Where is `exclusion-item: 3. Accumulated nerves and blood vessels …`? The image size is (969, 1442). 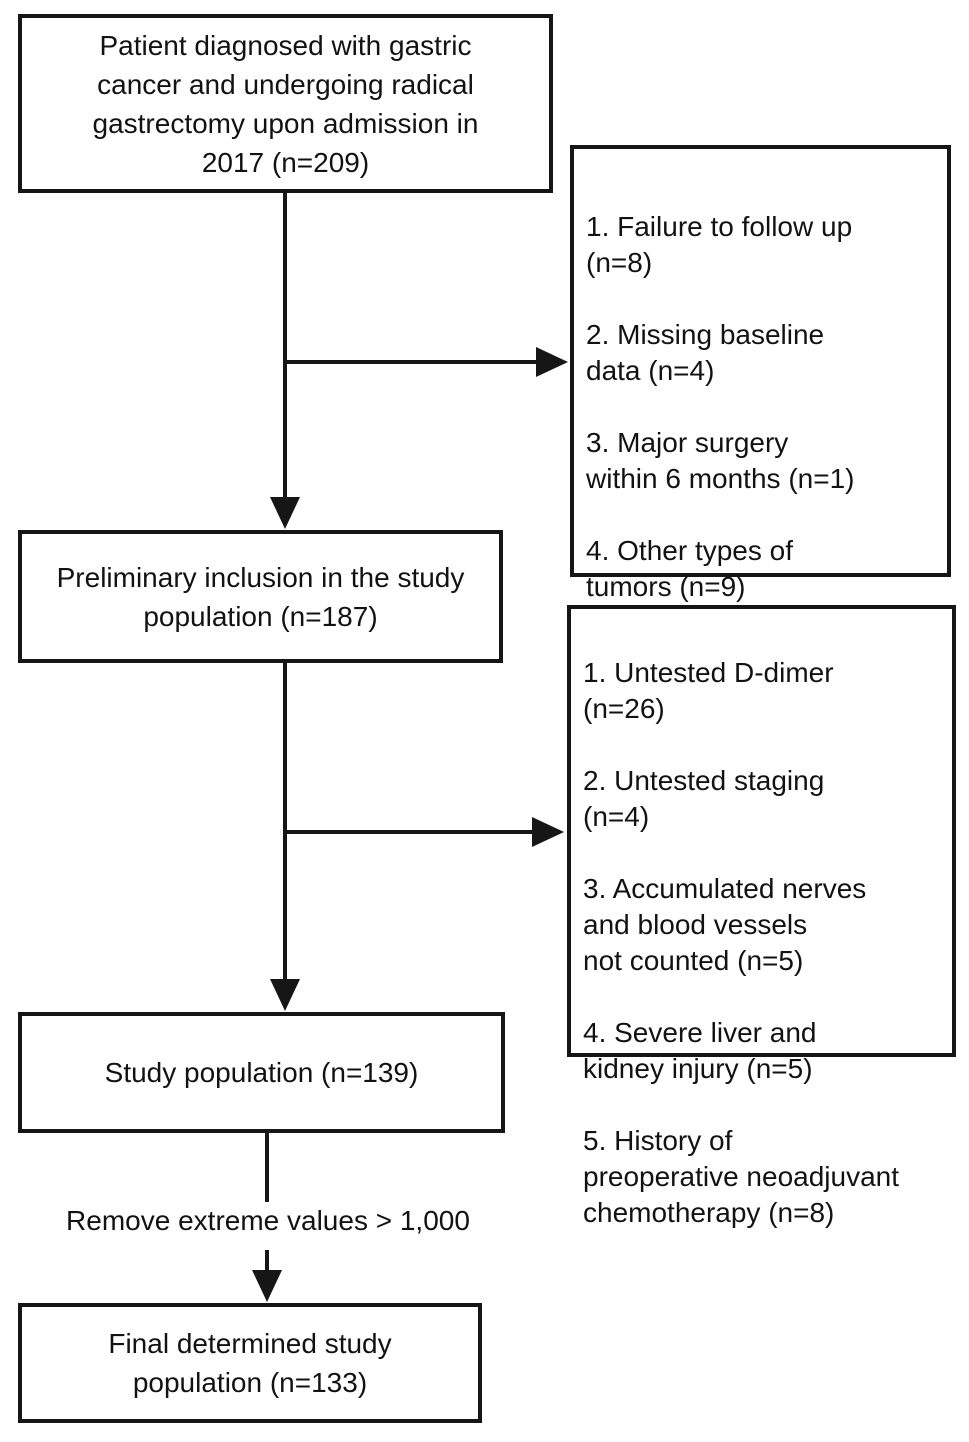 exclusion-item: 3. Accumulated nerves and blood vessels … is located at coordinates (725, 924).